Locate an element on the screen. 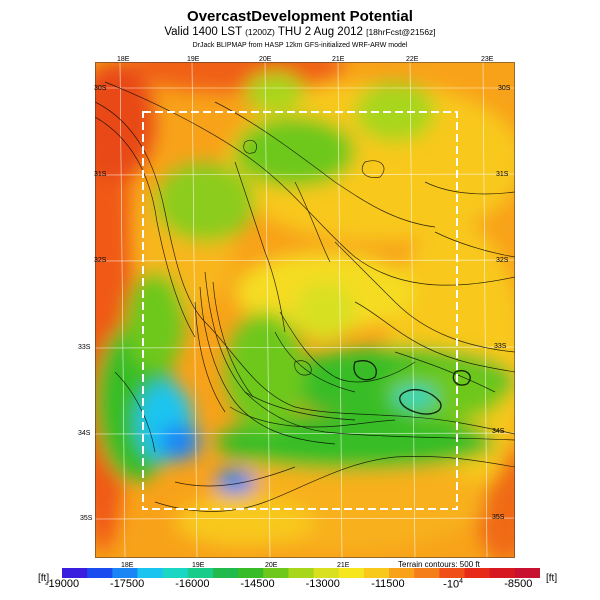  valid-time-utc: (1200Z) is located at coordinates (260, 32).